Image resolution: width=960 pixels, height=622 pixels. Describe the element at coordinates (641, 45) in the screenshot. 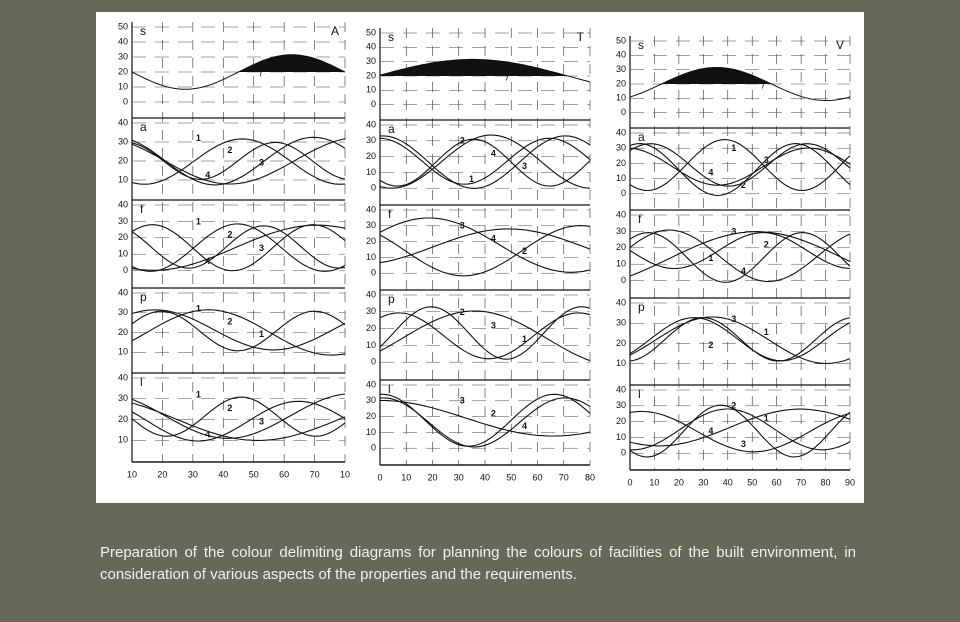

I see `row-label: s` at that location.